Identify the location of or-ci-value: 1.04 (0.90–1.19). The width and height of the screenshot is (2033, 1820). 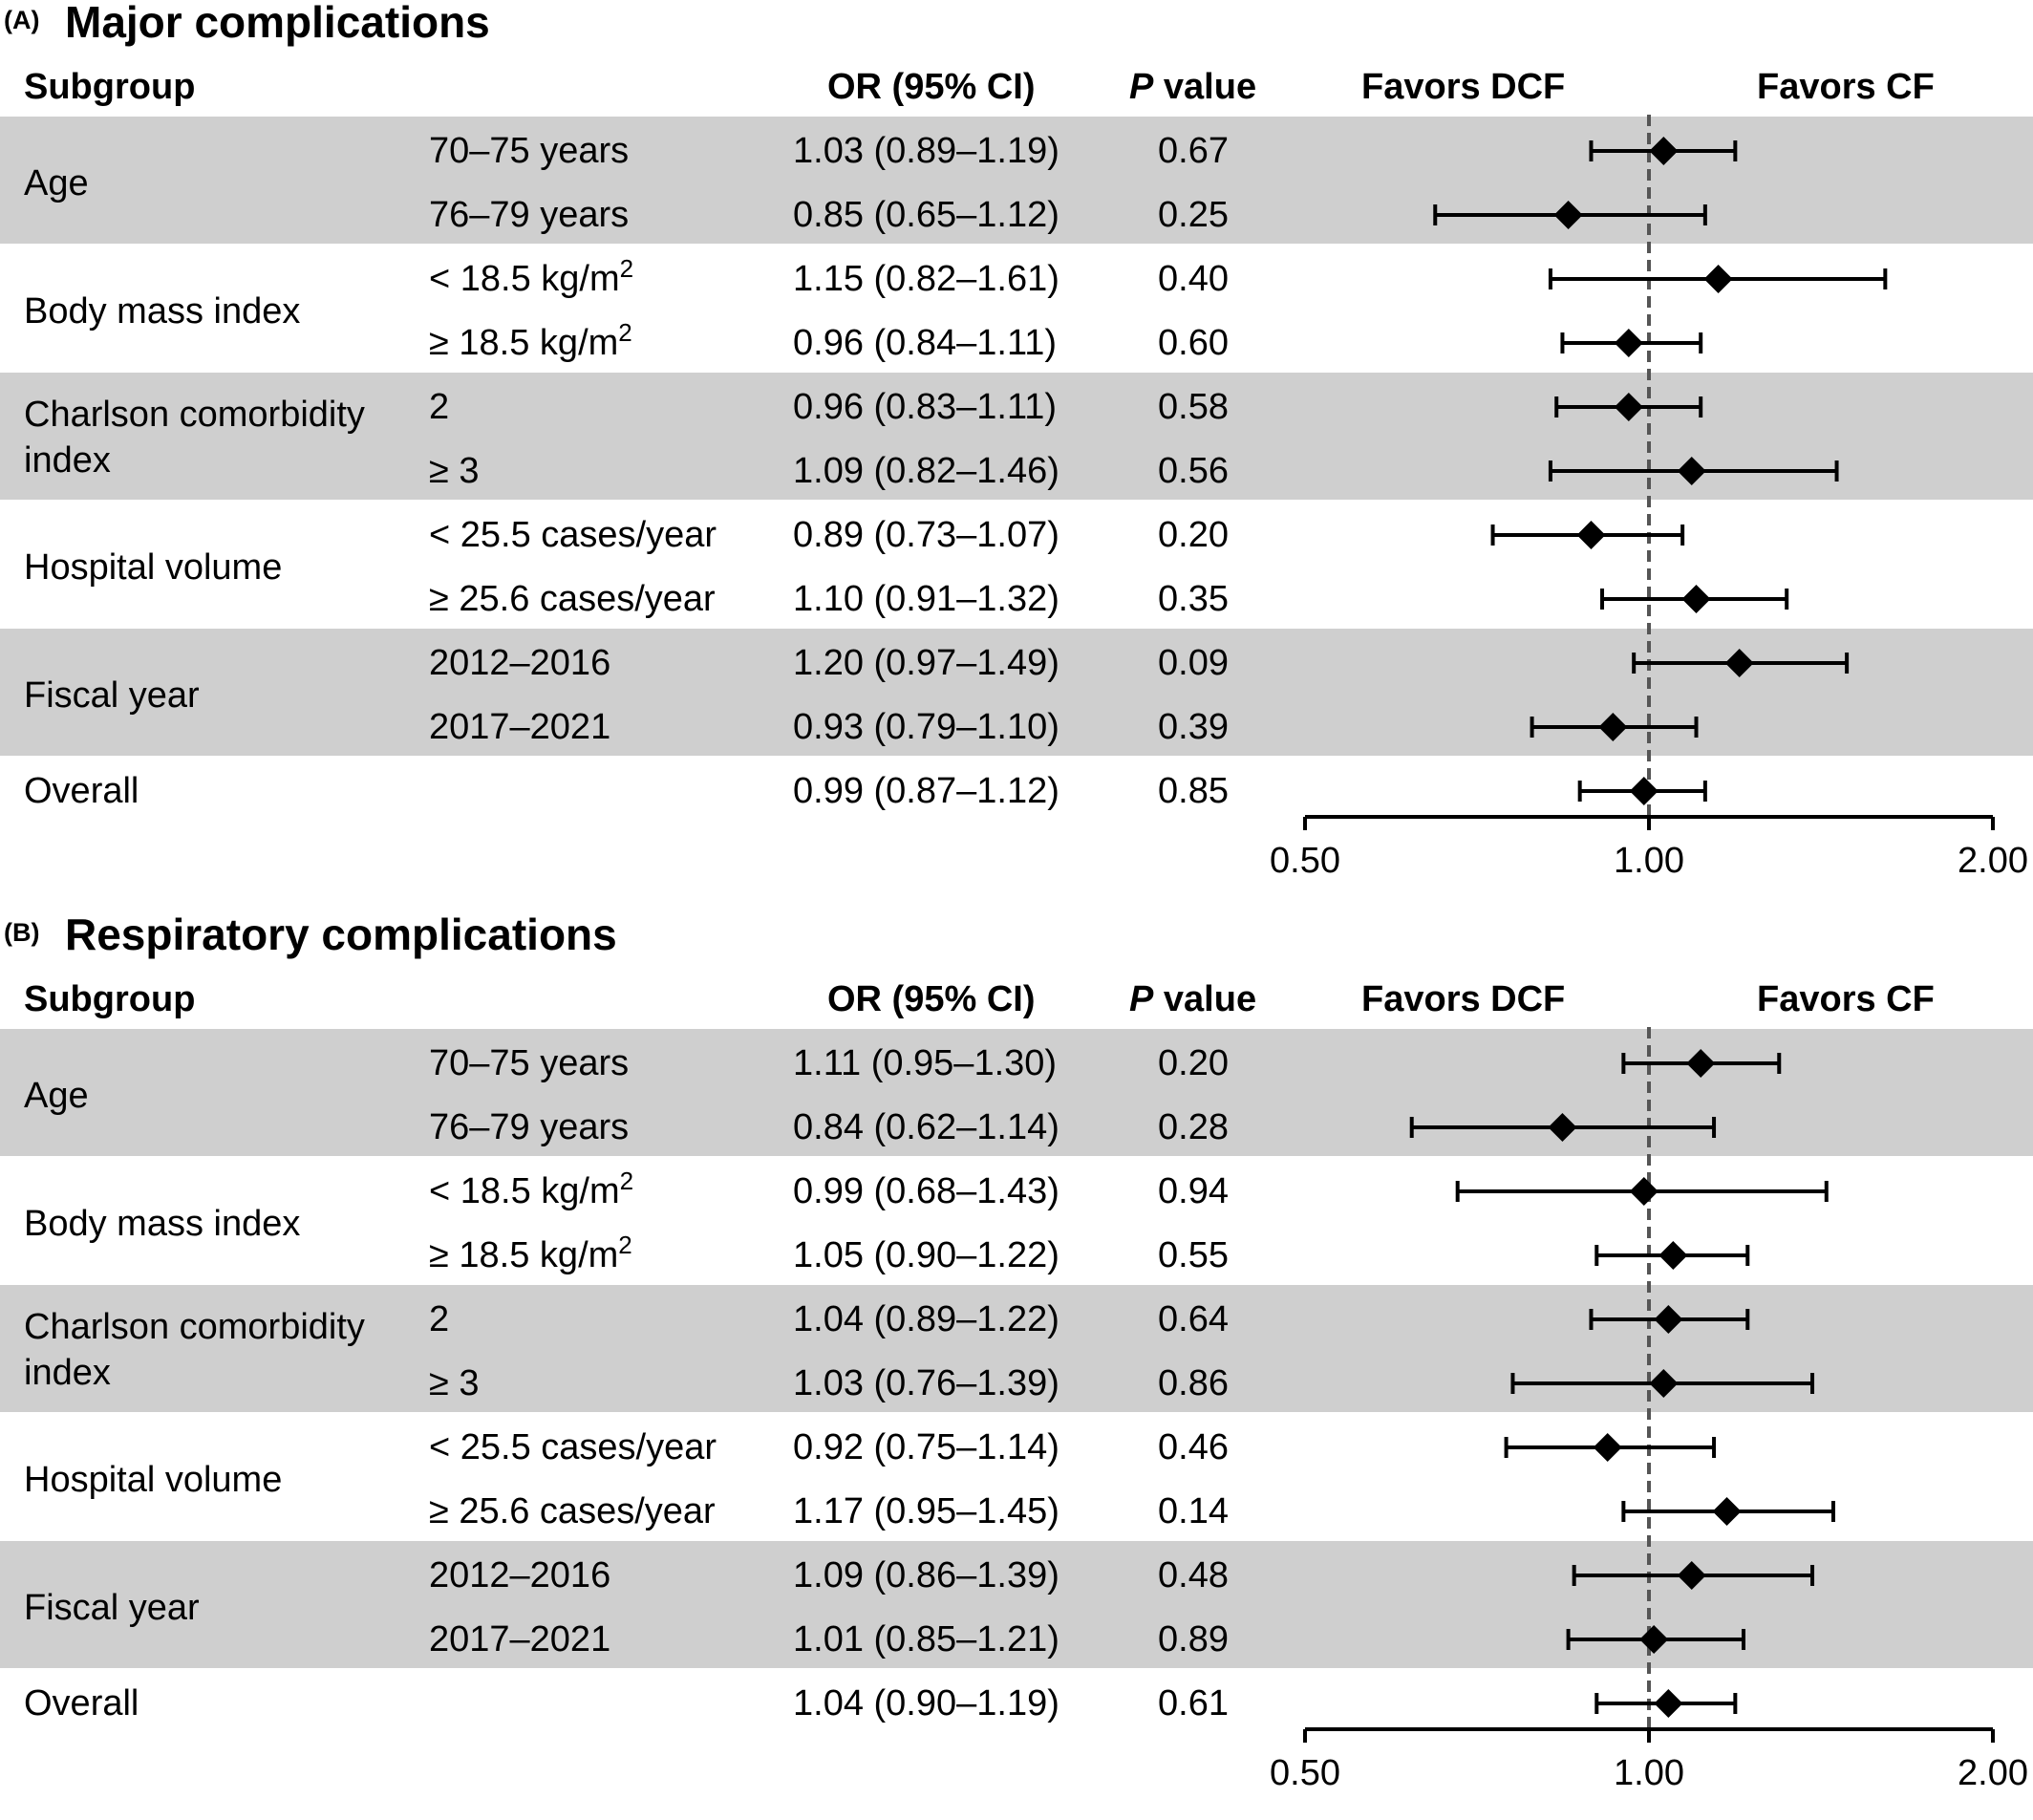
(926, 1704).